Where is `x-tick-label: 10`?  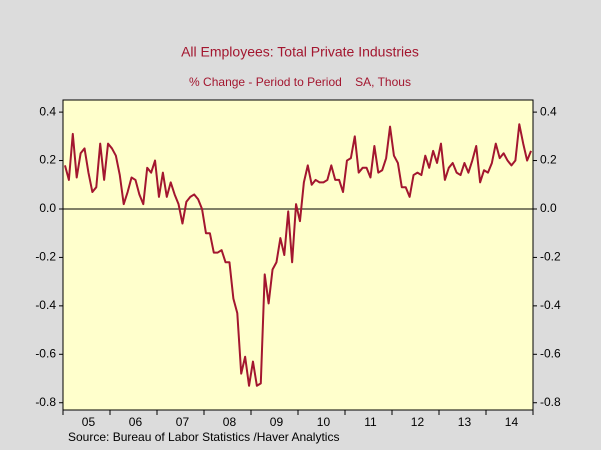
x-tick-label: 10 is located at coordinates (324, 422).